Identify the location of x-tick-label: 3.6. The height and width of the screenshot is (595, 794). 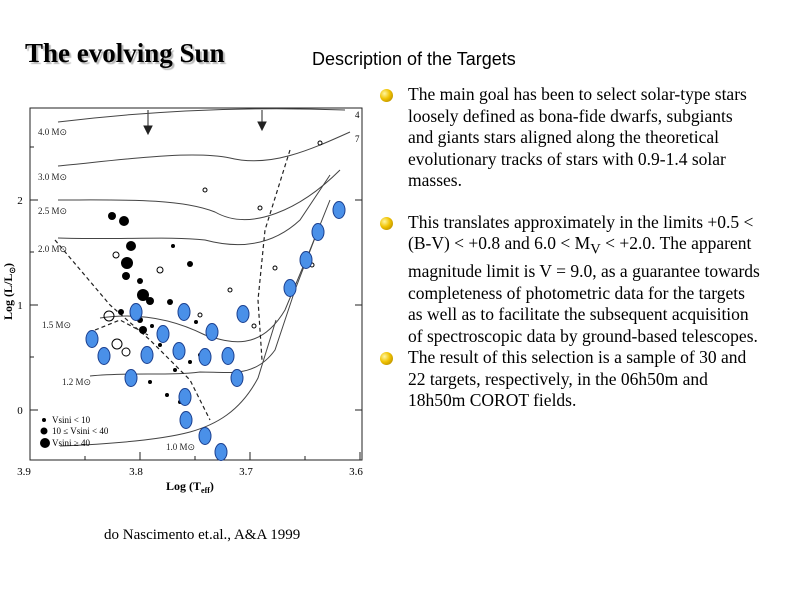
(356, 472).